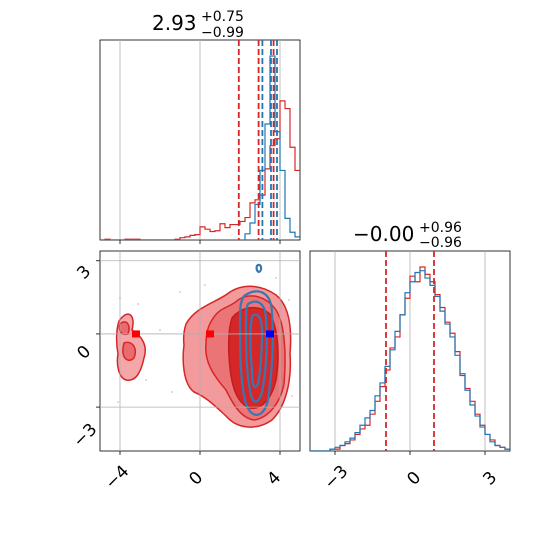 The height and width of the screenshot is (554, 550). I want to click on left-inner-contour-a, so click(124, 328).